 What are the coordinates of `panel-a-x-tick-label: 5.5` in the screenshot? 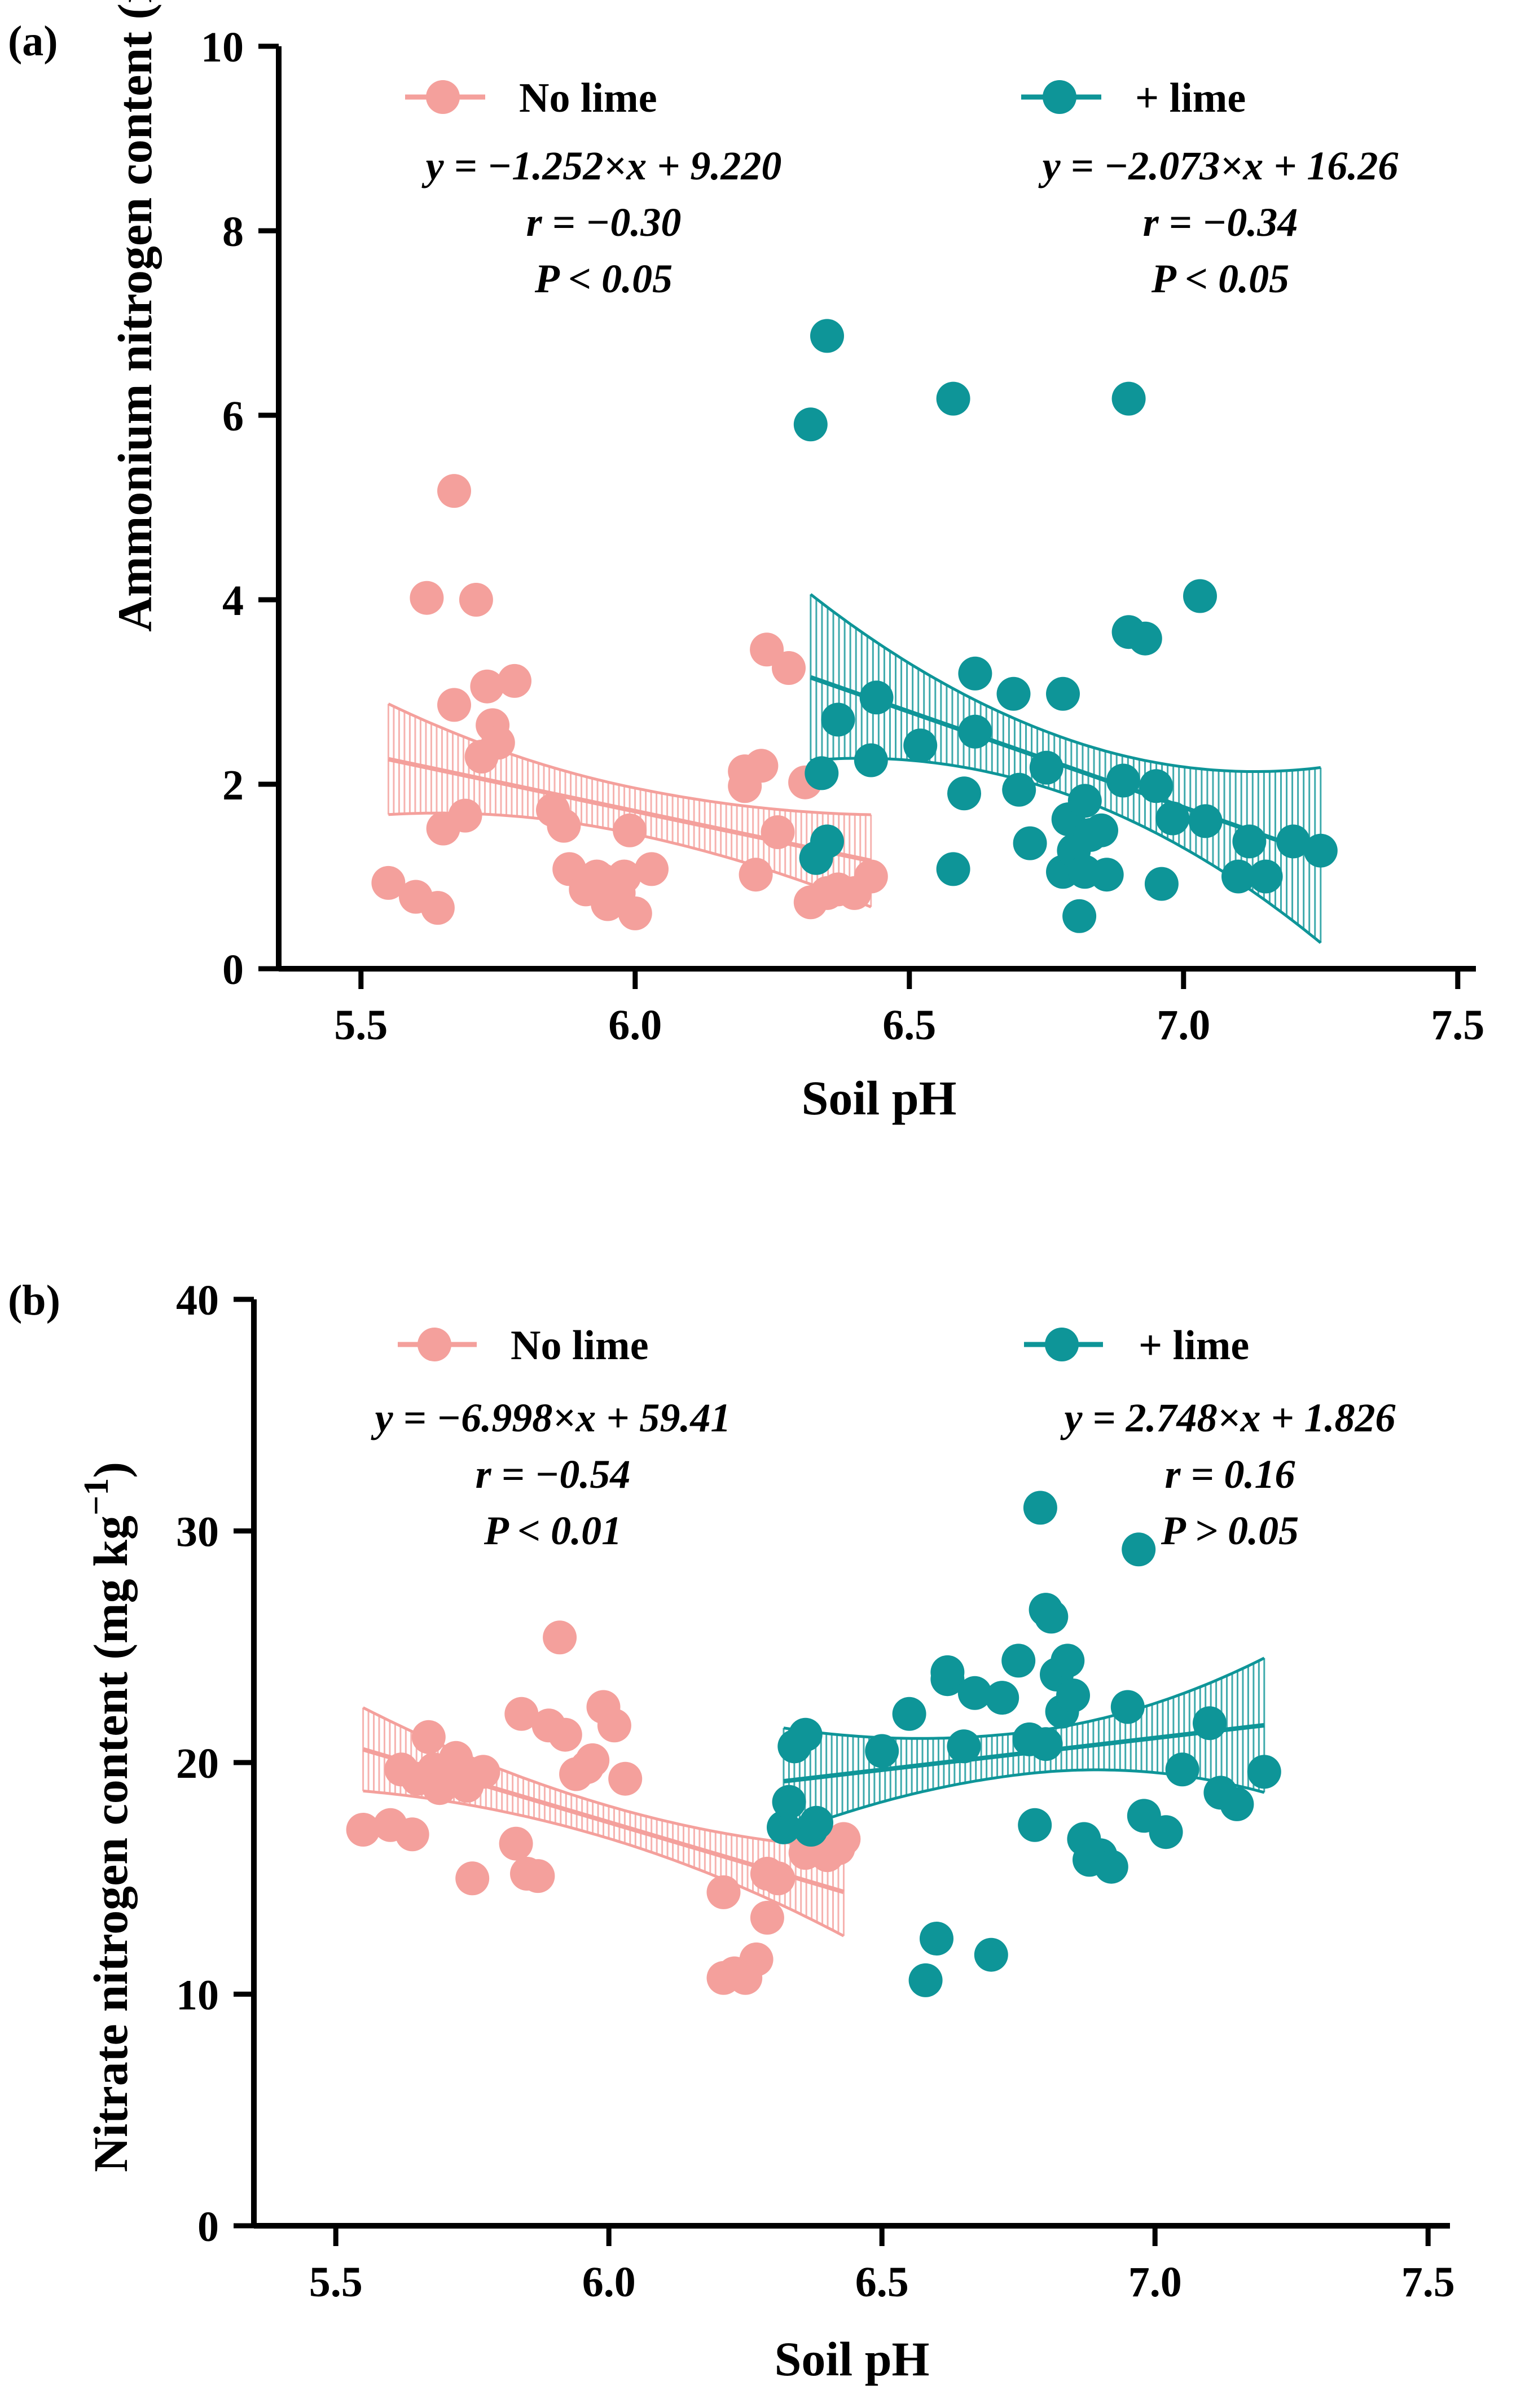 It's located at (361, 1025).